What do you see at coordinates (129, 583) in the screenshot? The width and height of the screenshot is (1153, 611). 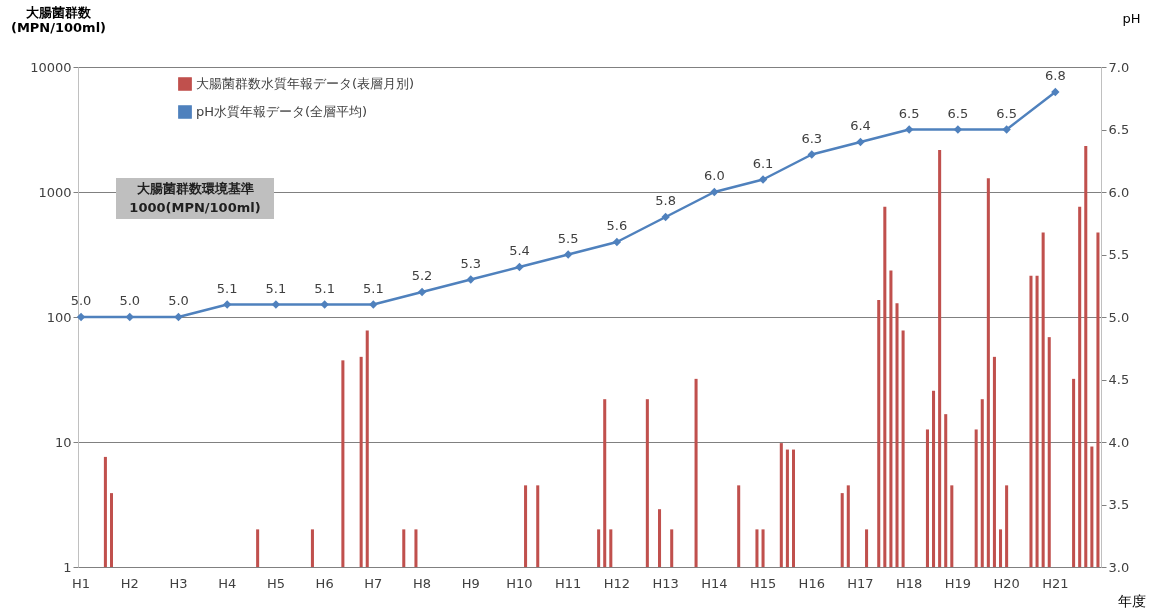 I see `x-tick-label: H2` at bounding box center [129, 583].